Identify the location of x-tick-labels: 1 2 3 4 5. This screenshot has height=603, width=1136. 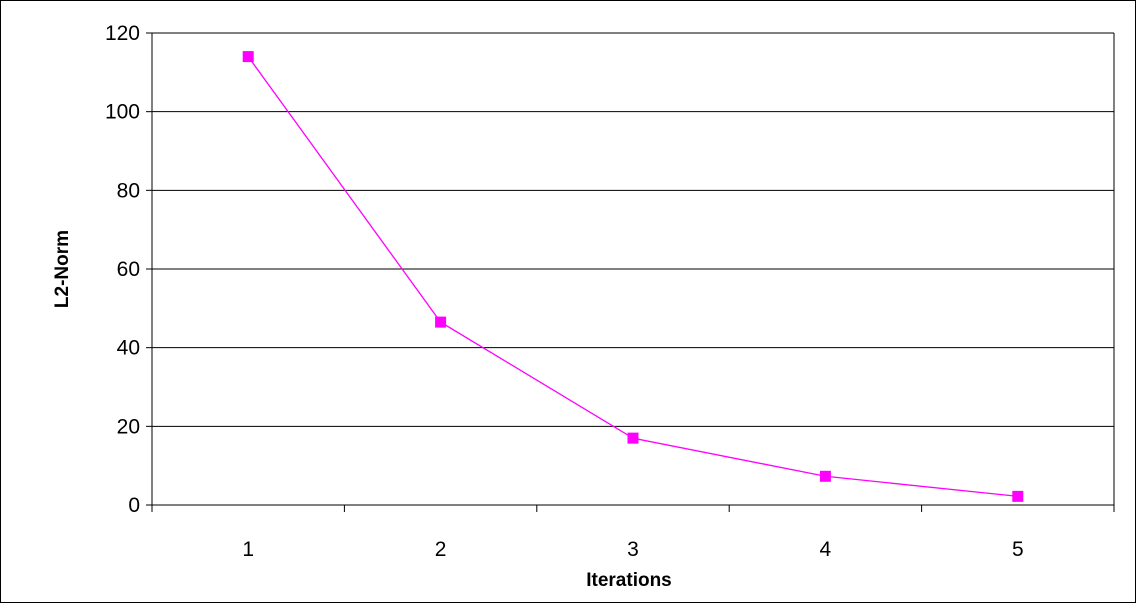
(632, 549).